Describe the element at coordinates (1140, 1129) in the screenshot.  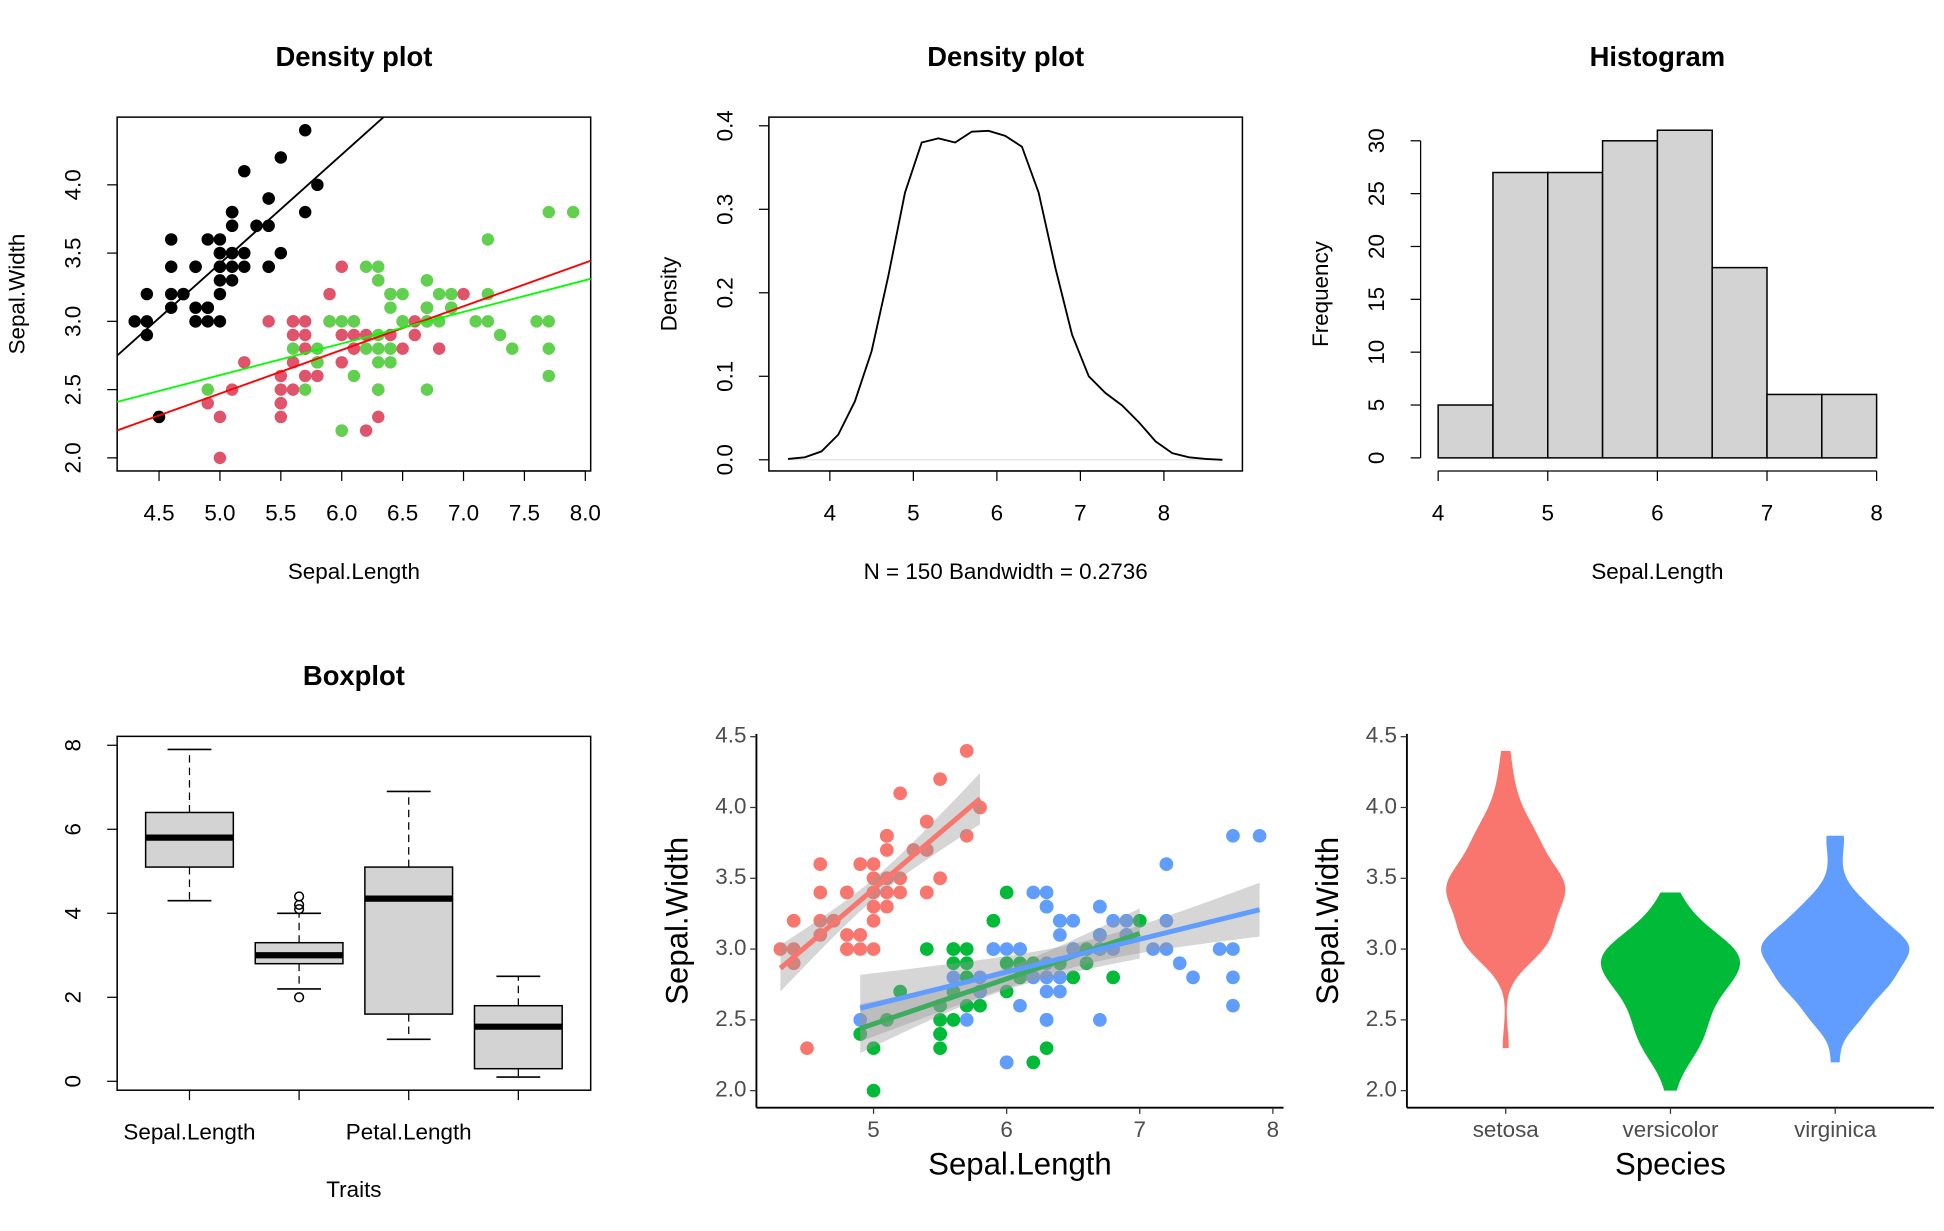
I see `x-tick-label: 7` at that location.